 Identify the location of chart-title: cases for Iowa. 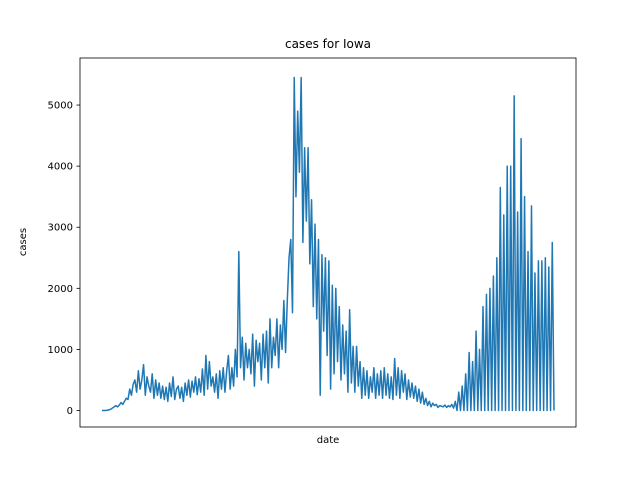
(328, 44).